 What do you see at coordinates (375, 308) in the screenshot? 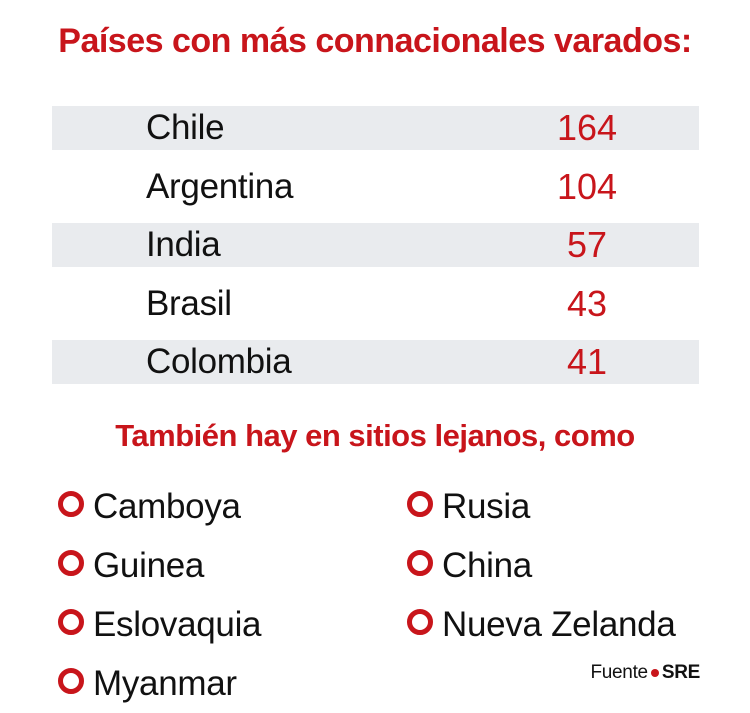
I see `table-row: Brasil 43` at bounding box center [375, 308].